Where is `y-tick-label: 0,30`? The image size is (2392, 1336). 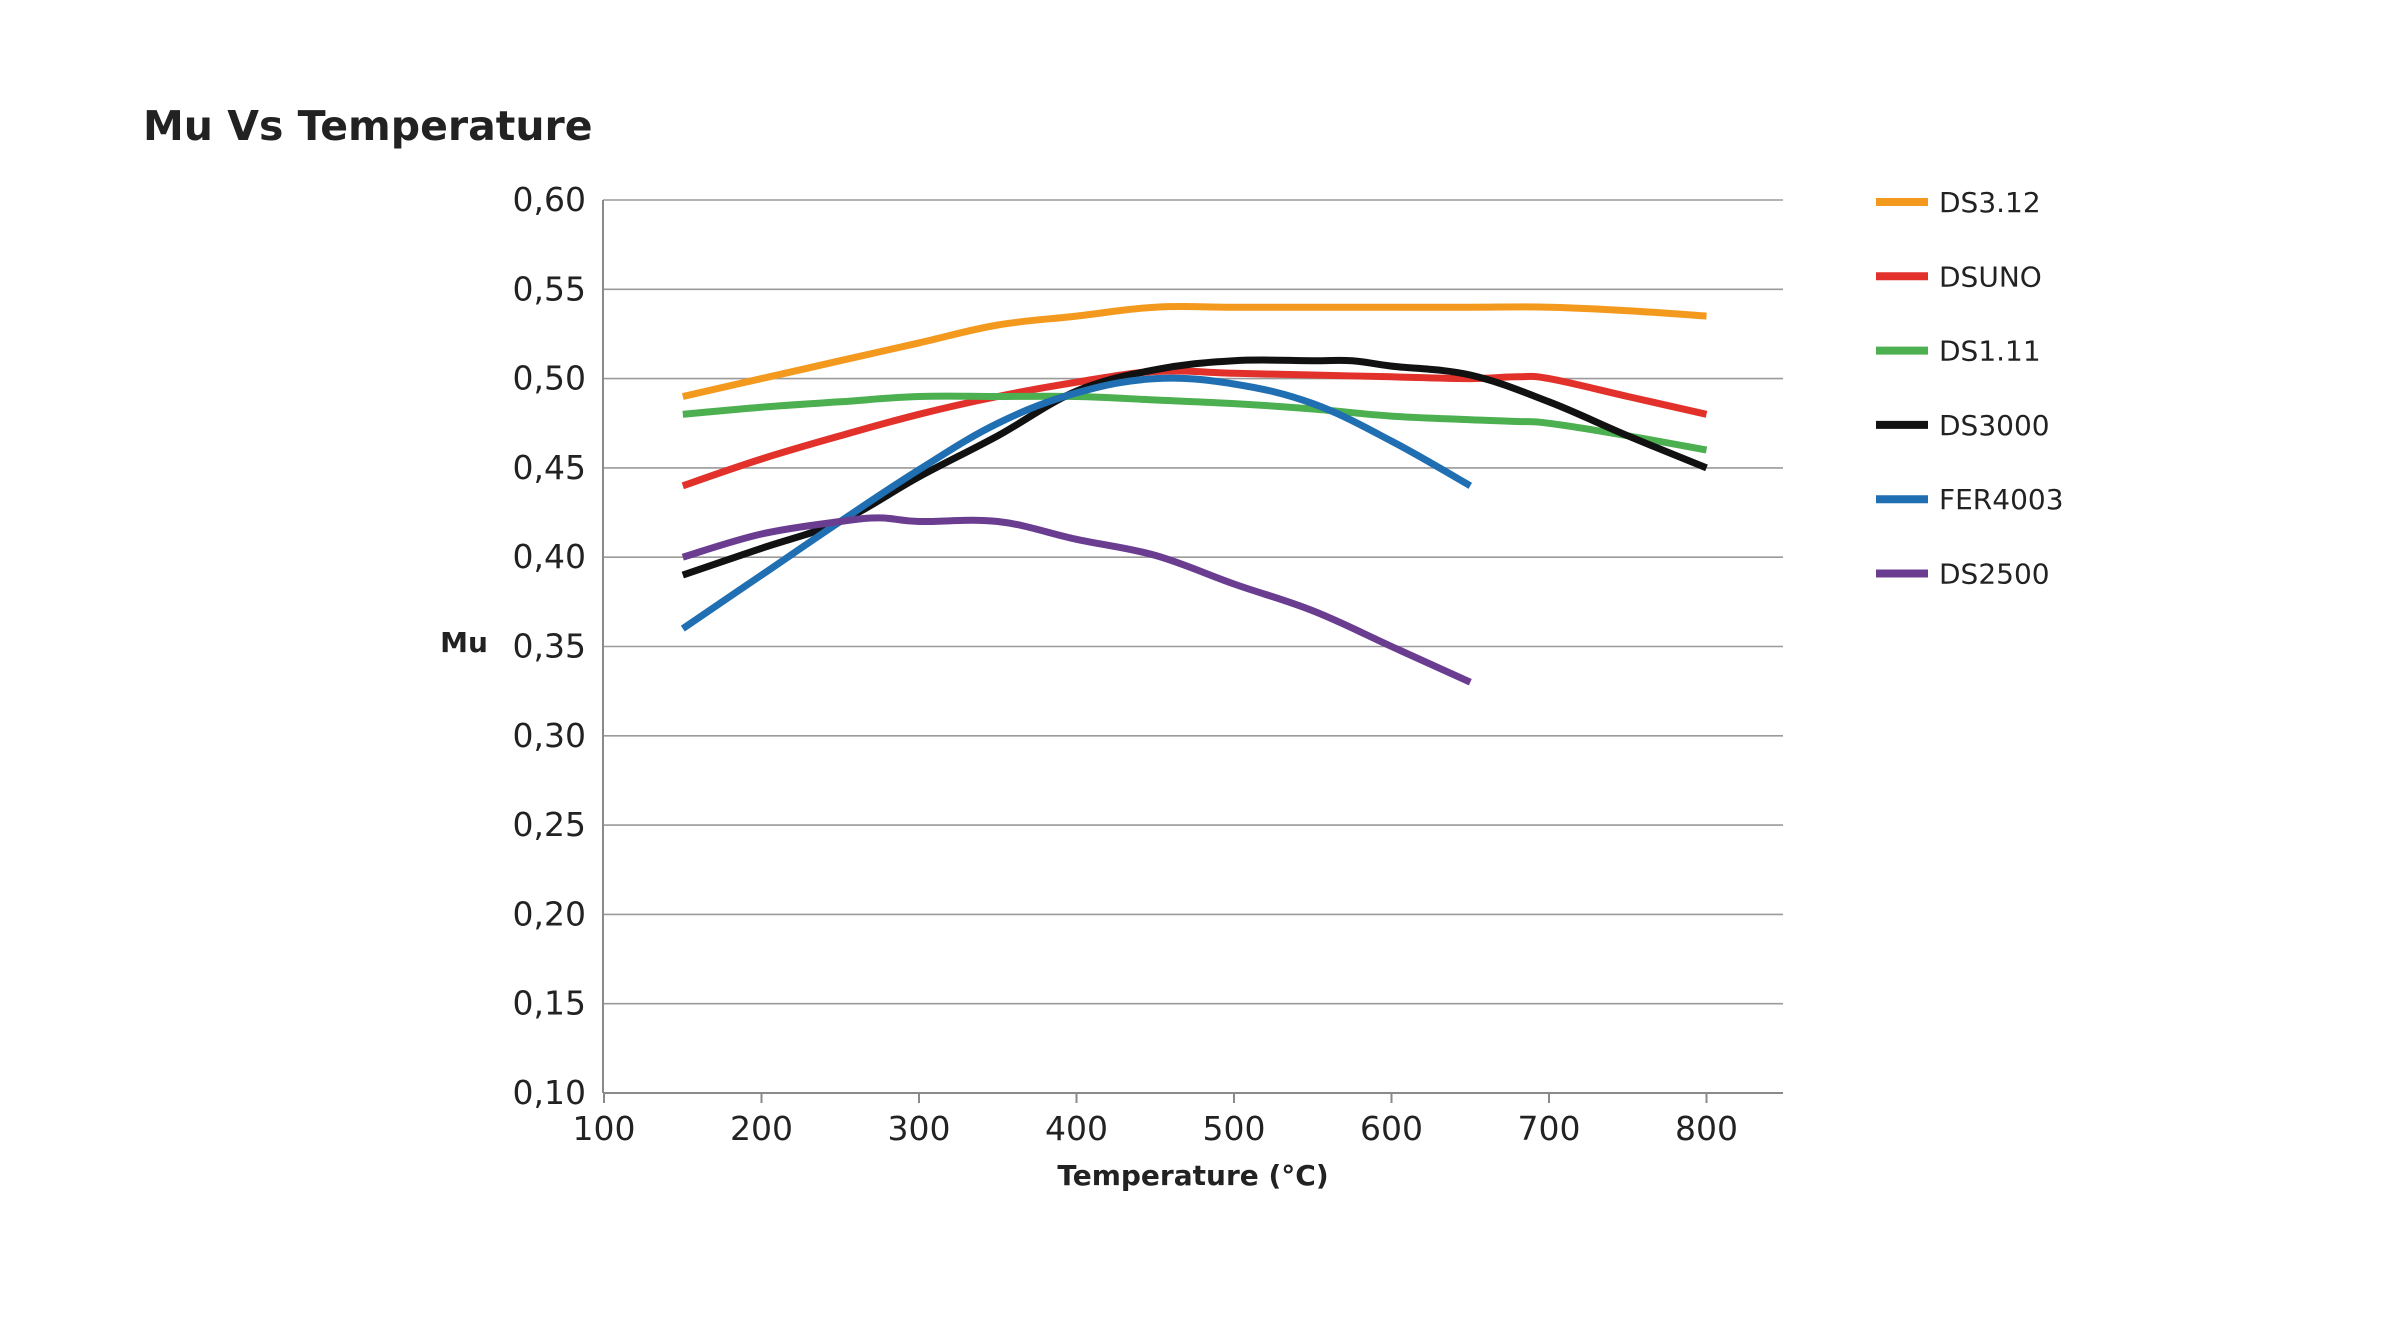 y-tick-label: 0,30 is located at coordinates (549, 735).